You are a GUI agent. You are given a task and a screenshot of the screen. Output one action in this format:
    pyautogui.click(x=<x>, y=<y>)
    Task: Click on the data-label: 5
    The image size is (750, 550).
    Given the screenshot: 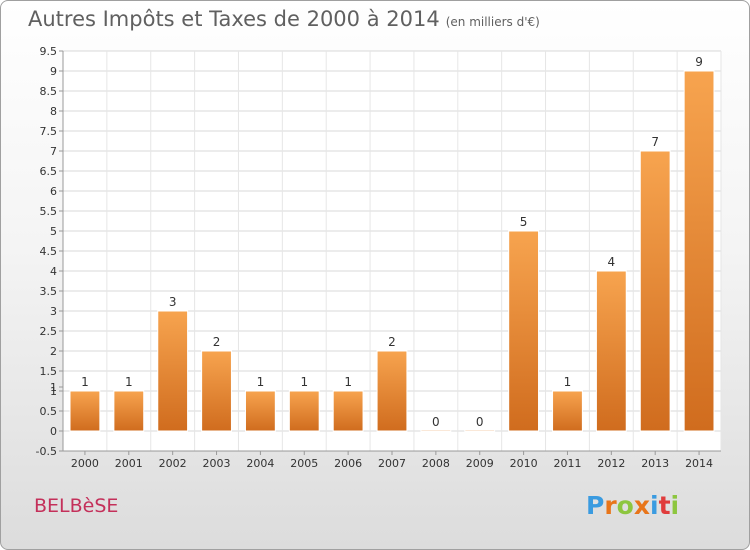 What is the action you would take?
    pyautogui.click(x=524, y=222)
    